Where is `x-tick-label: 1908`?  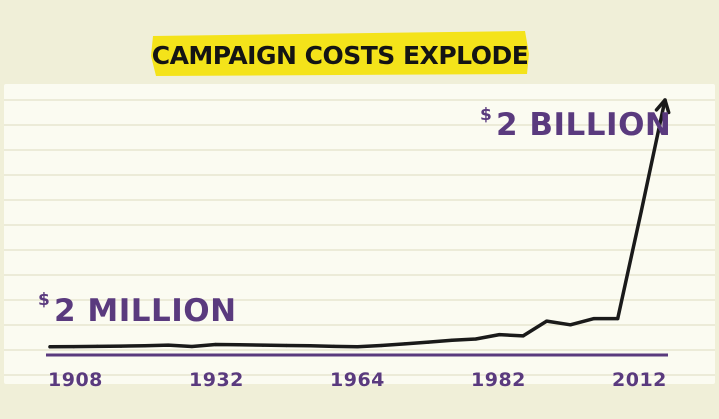
x-tick-label: 1908 is located at coordinates (75, 380).